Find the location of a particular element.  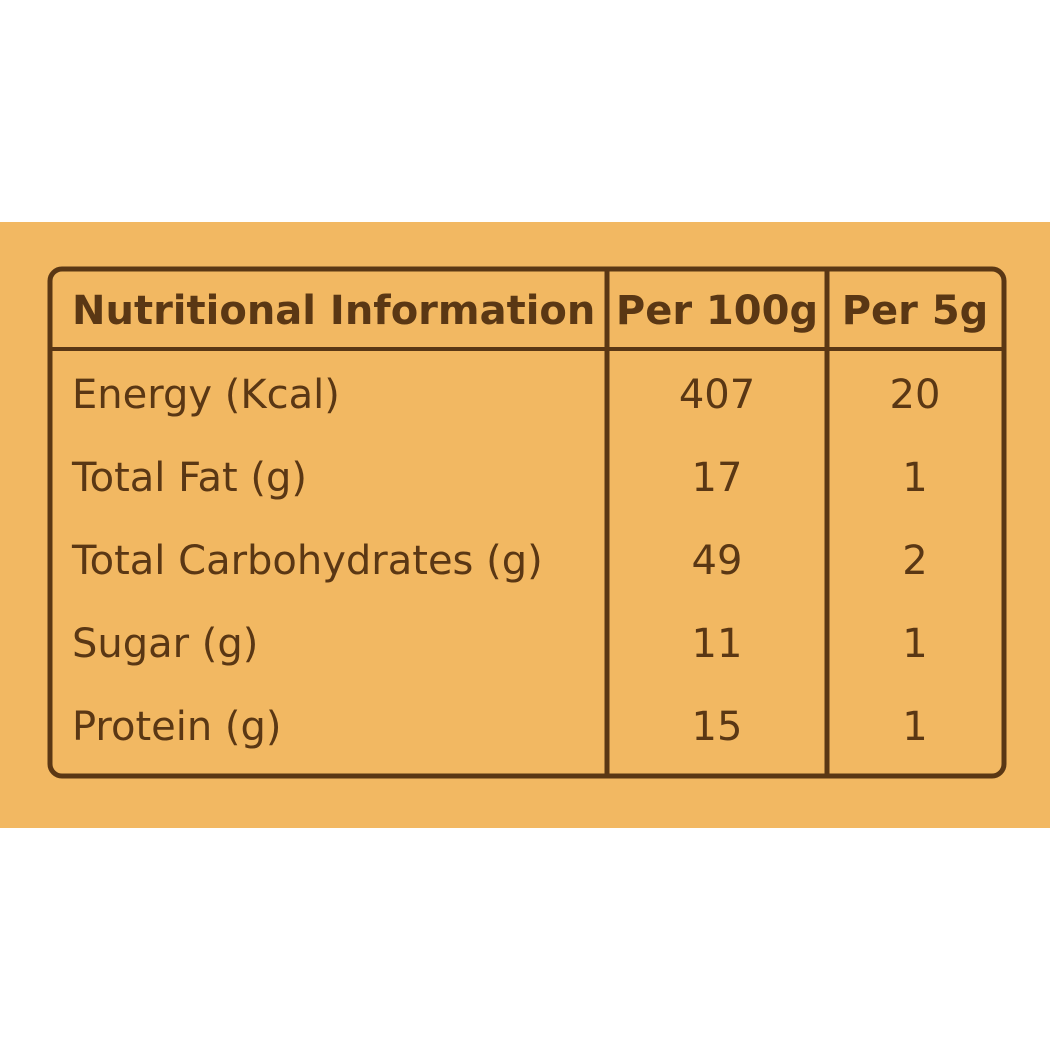

cell-text: 17 is located at coordinates (717, 478).